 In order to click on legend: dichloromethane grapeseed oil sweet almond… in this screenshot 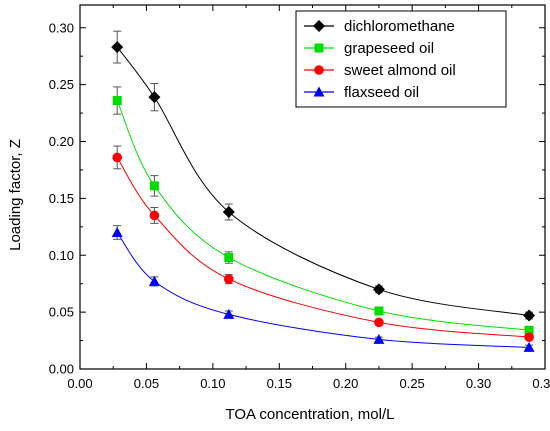, I will do `click(401, 59)`.